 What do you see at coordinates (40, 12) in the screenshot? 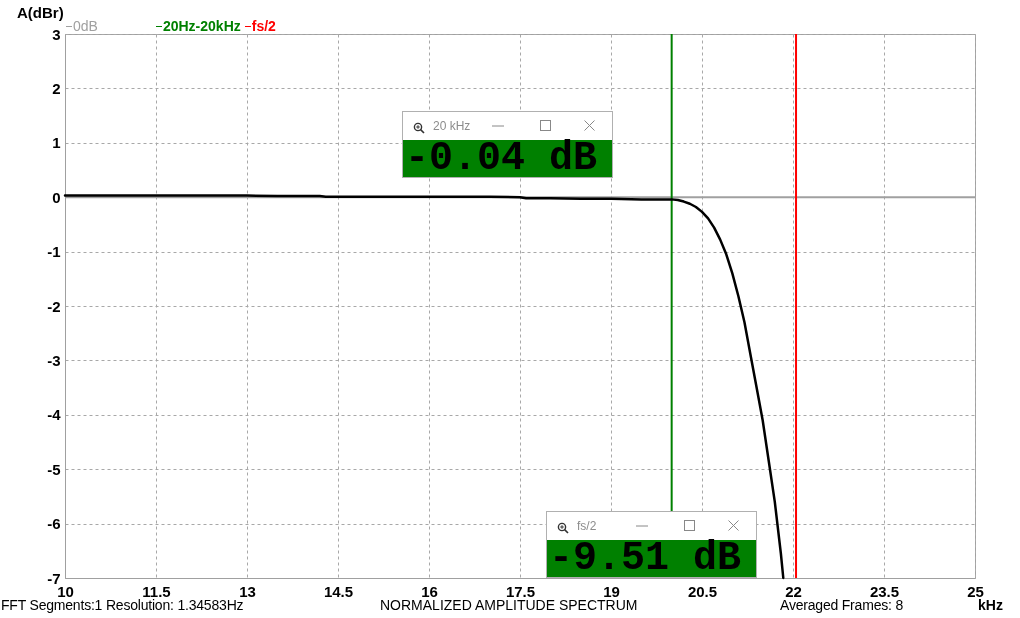
I see `y-axis-title: A(dBr)` at bounding box center [40, 12].